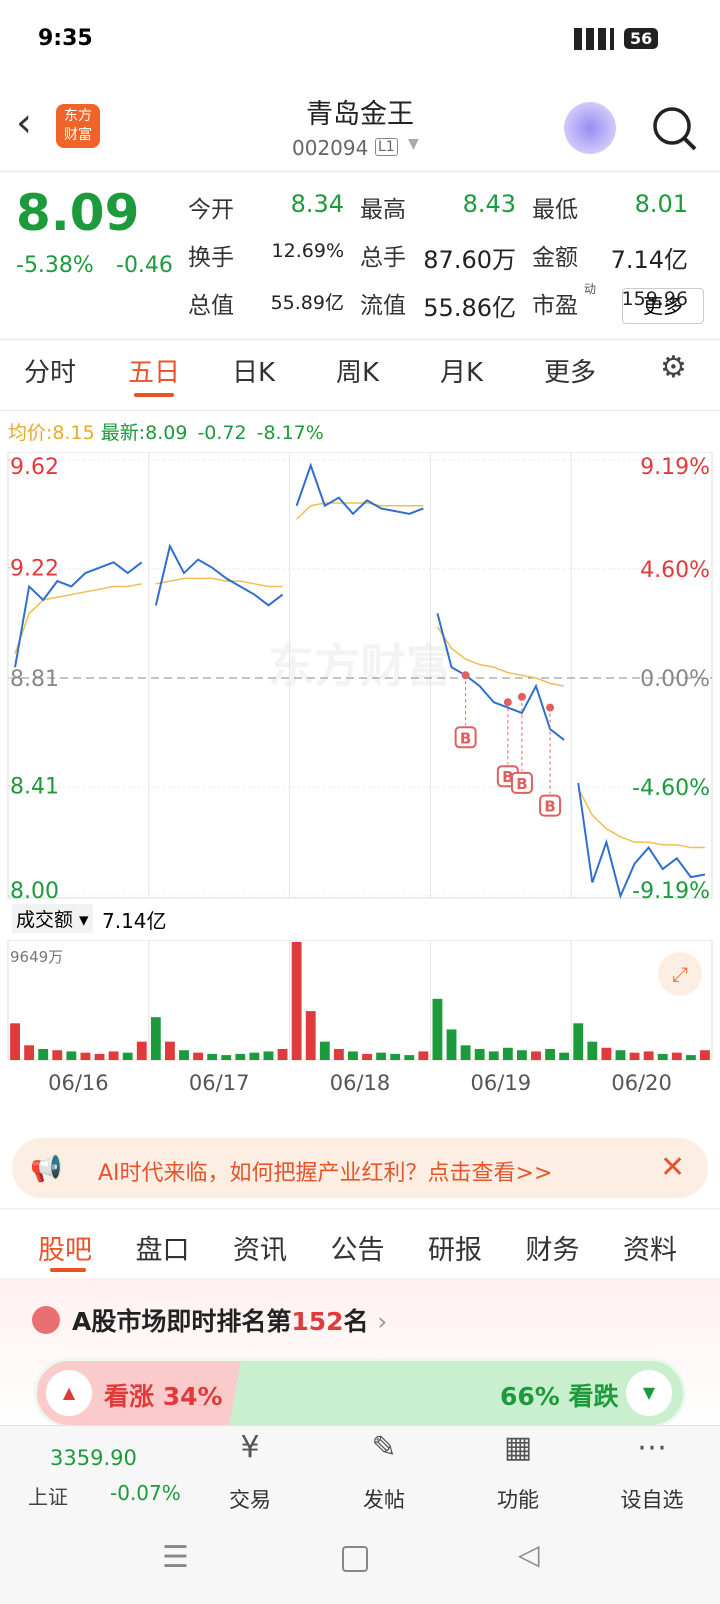  What do you see at coordinates (290, 433) in the screenshot?
I see `legend-value: -8.17%` at bounding box center [290, 433].